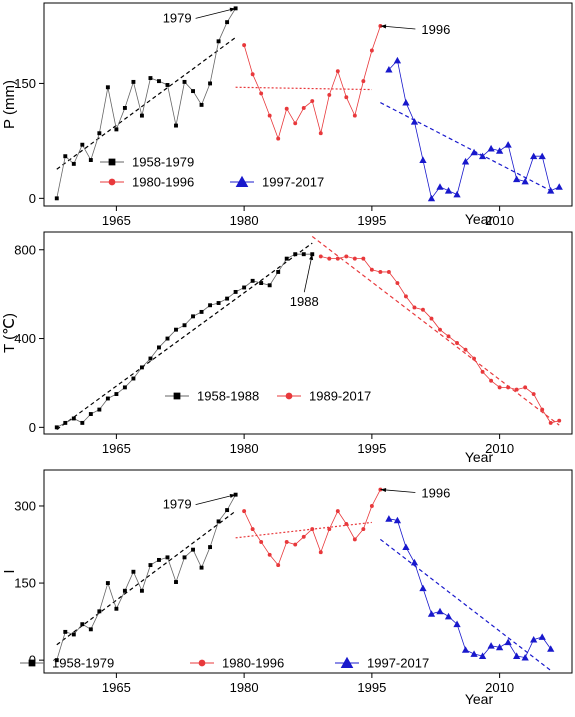  Describe the element at coordinates (253, 663) in the screenshot. I see `legend-label: 1980-1996` at that location.